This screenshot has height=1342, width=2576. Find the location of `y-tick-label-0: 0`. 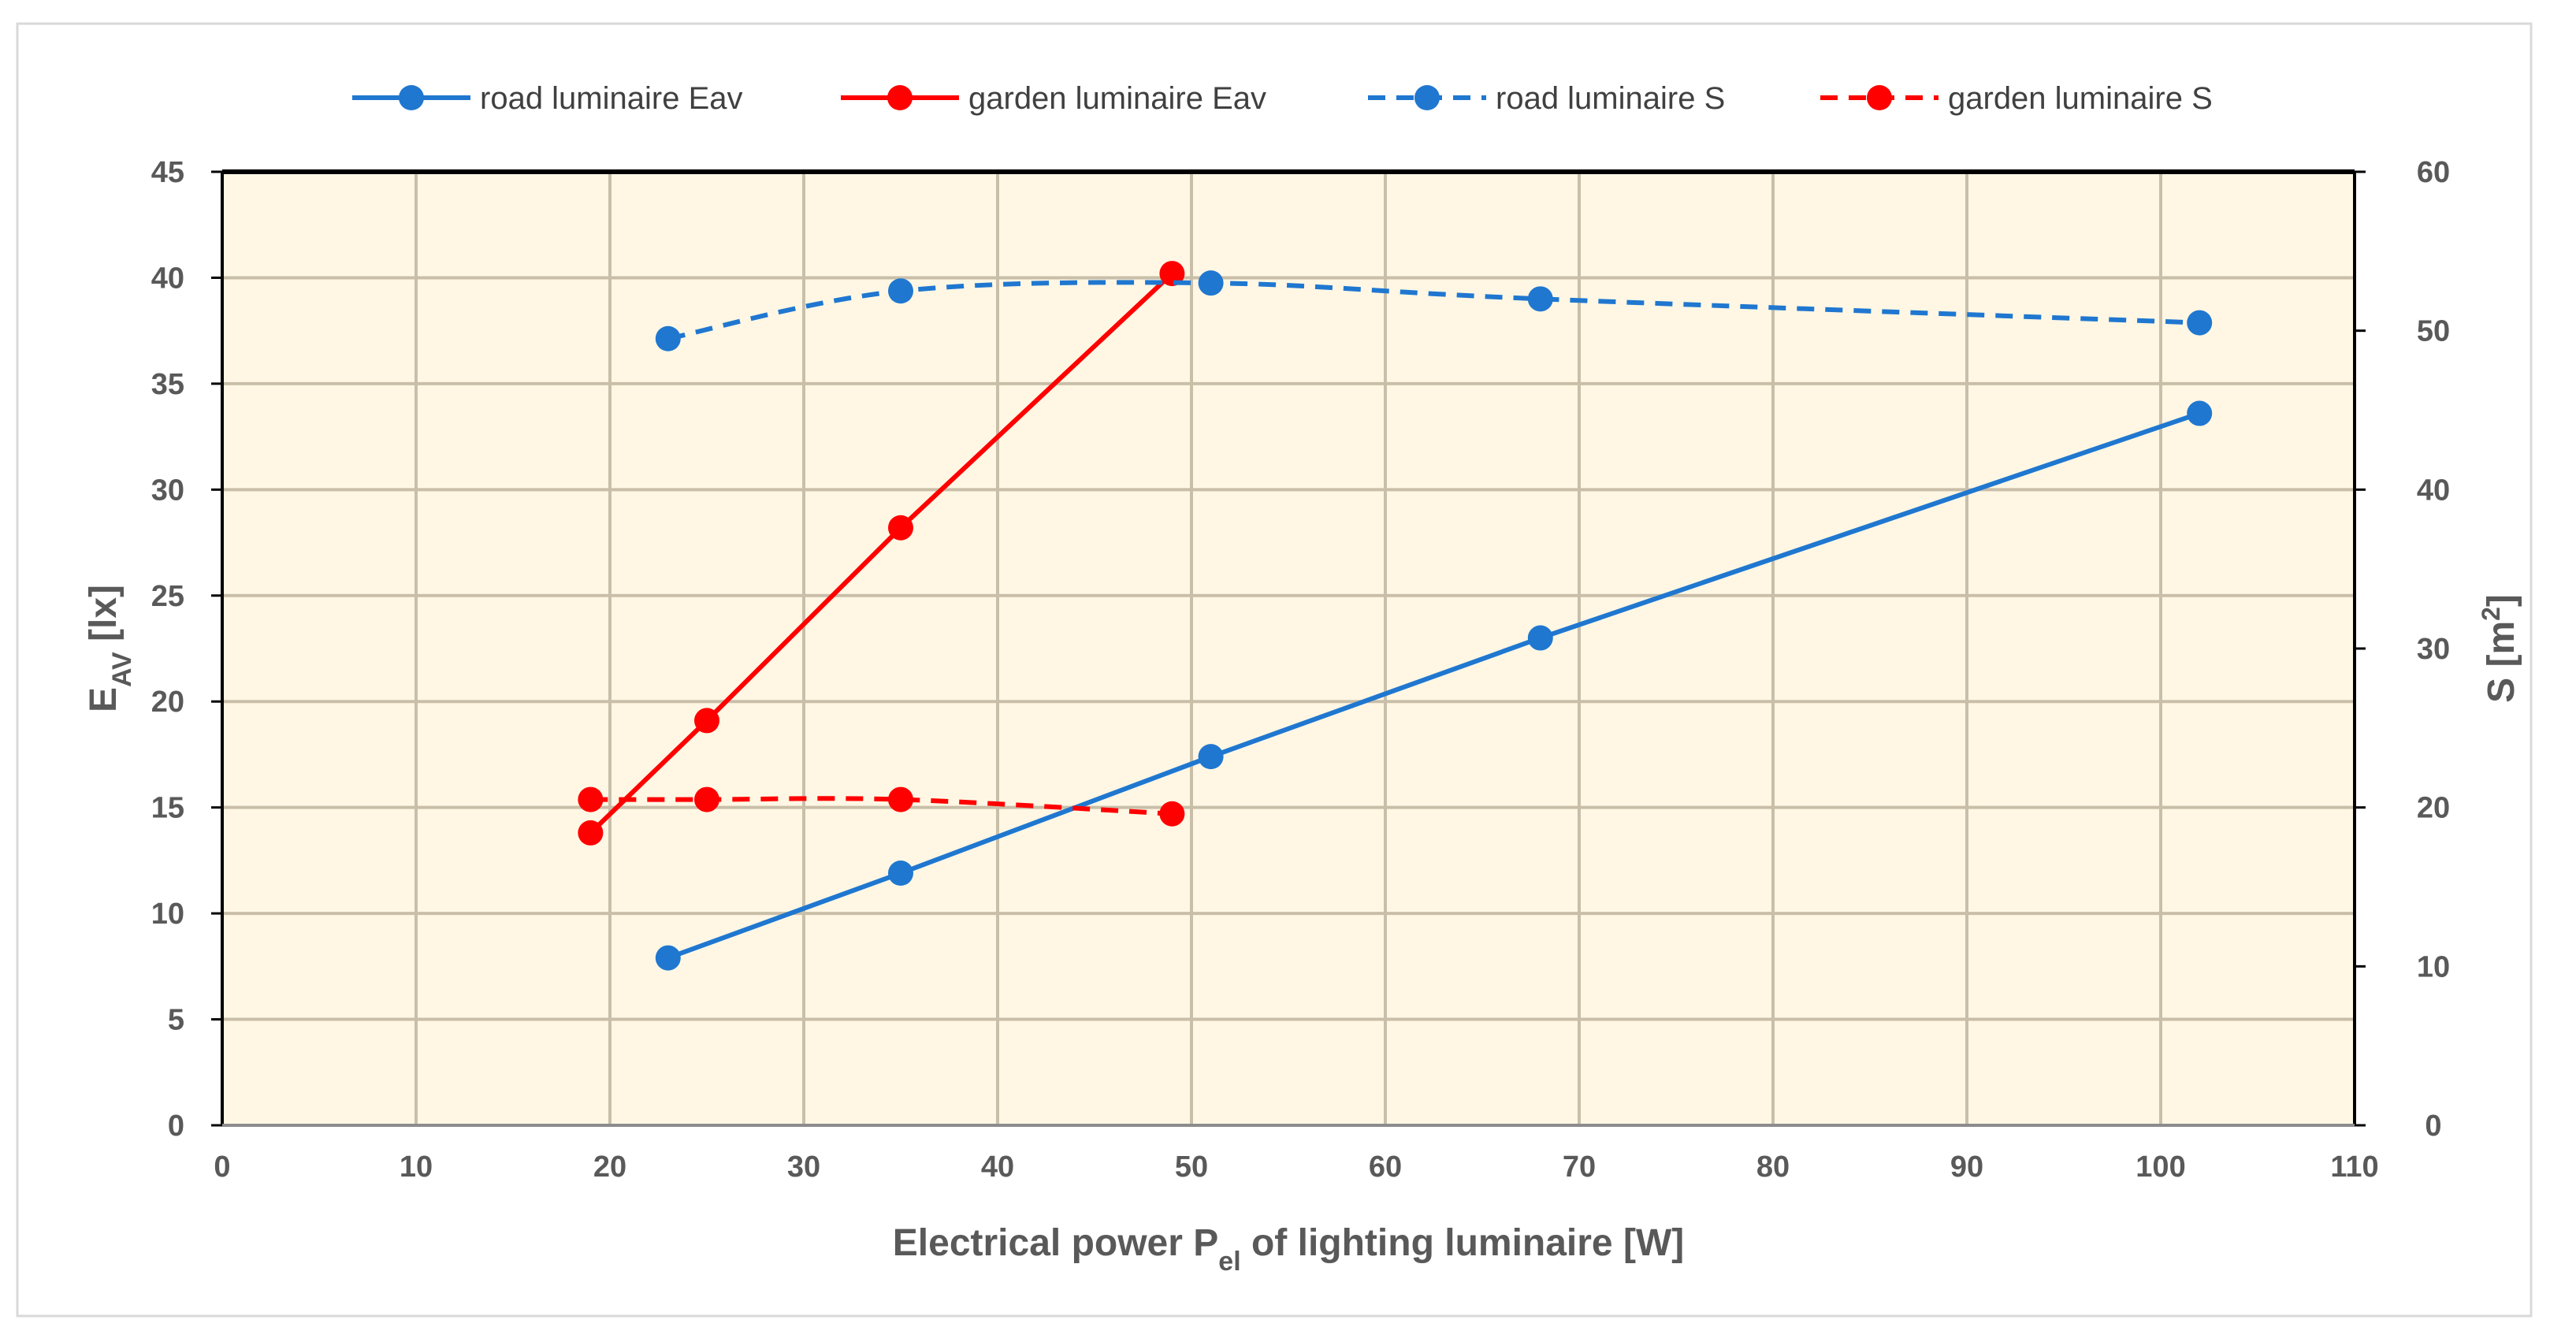

y-tick-label-0: 0 is located at coordinates (176, 1126).